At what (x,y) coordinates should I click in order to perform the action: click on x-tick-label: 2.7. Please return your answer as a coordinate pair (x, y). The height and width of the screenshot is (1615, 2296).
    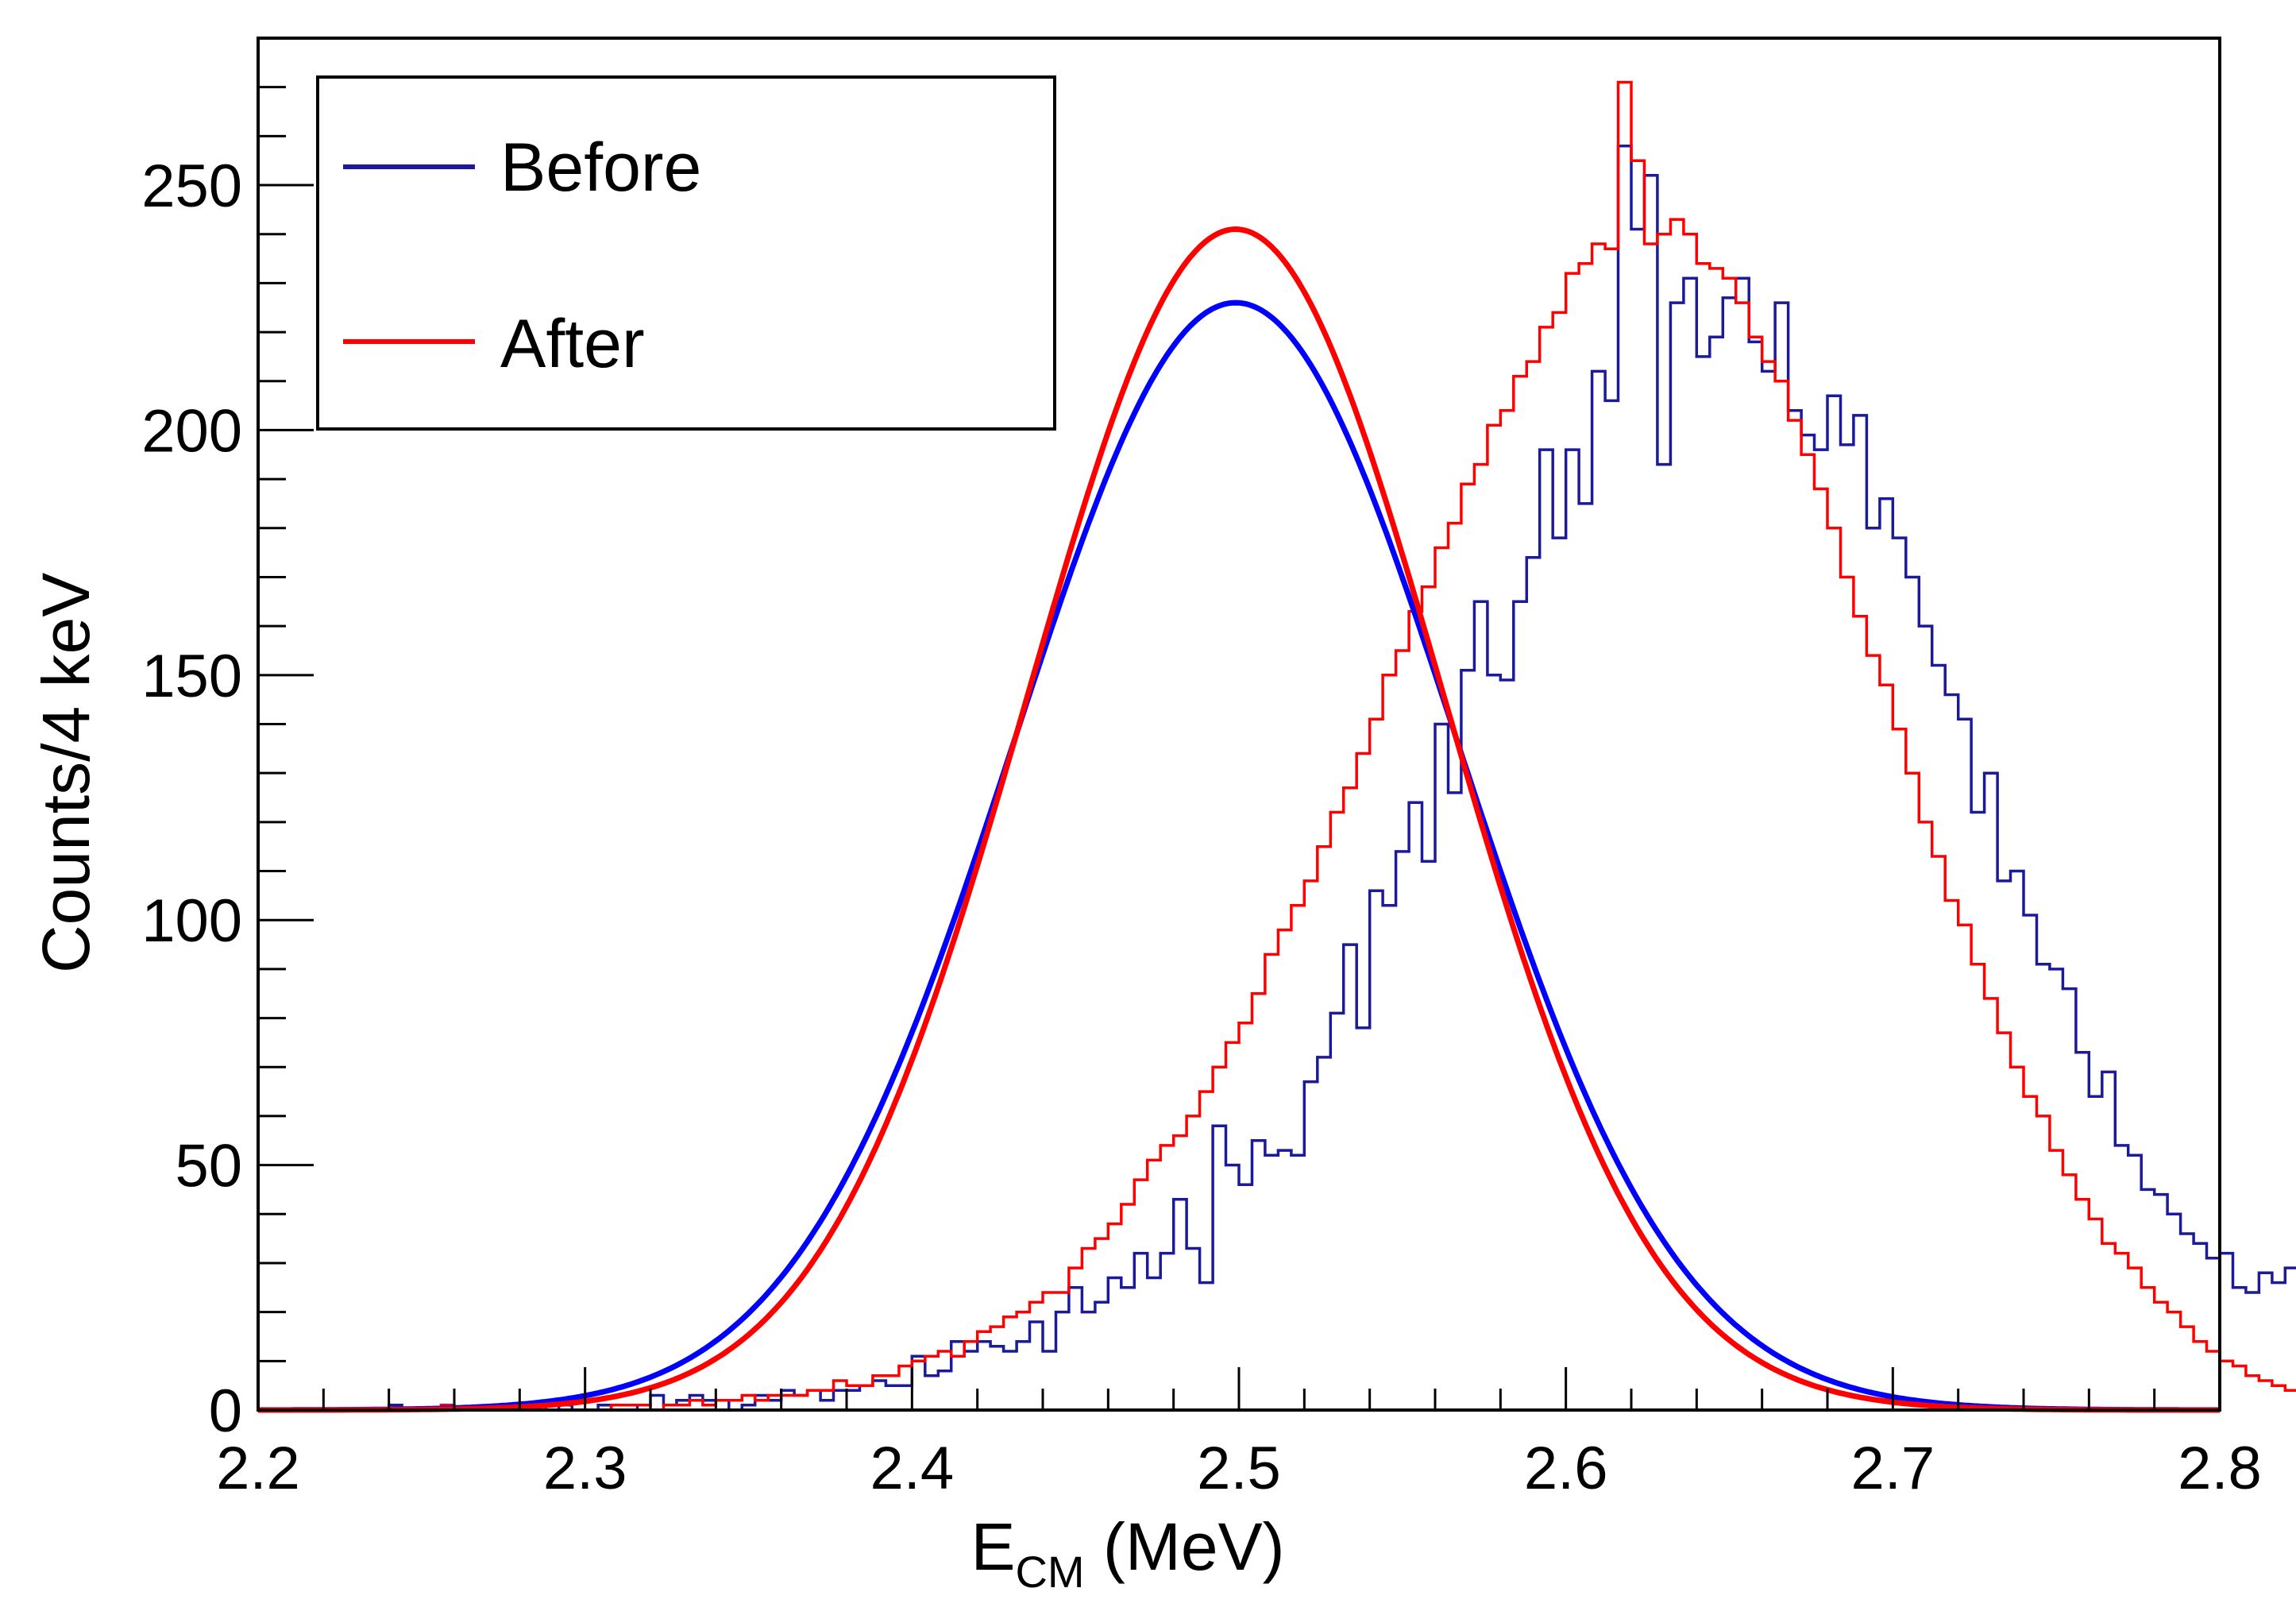
    Looking at the image, I should click on (1893, 1468).